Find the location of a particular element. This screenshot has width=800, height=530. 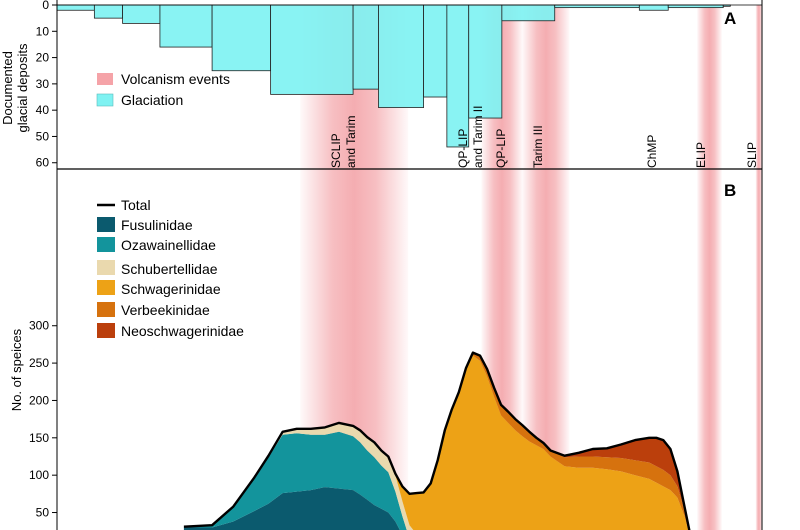

legend-swatch-verbeekinidae is located at coordinates (106, 309).